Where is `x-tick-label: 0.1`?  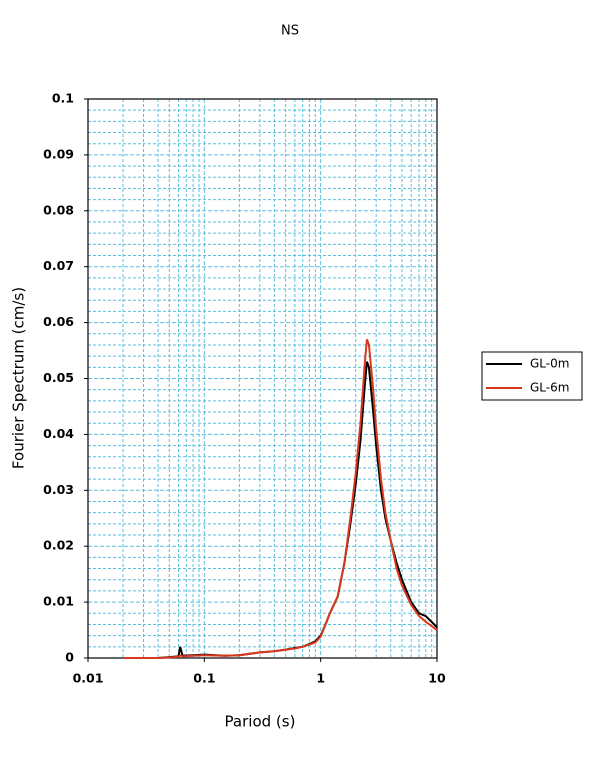
x-tick-label: 0.1 is located at coordinates (204, 678).